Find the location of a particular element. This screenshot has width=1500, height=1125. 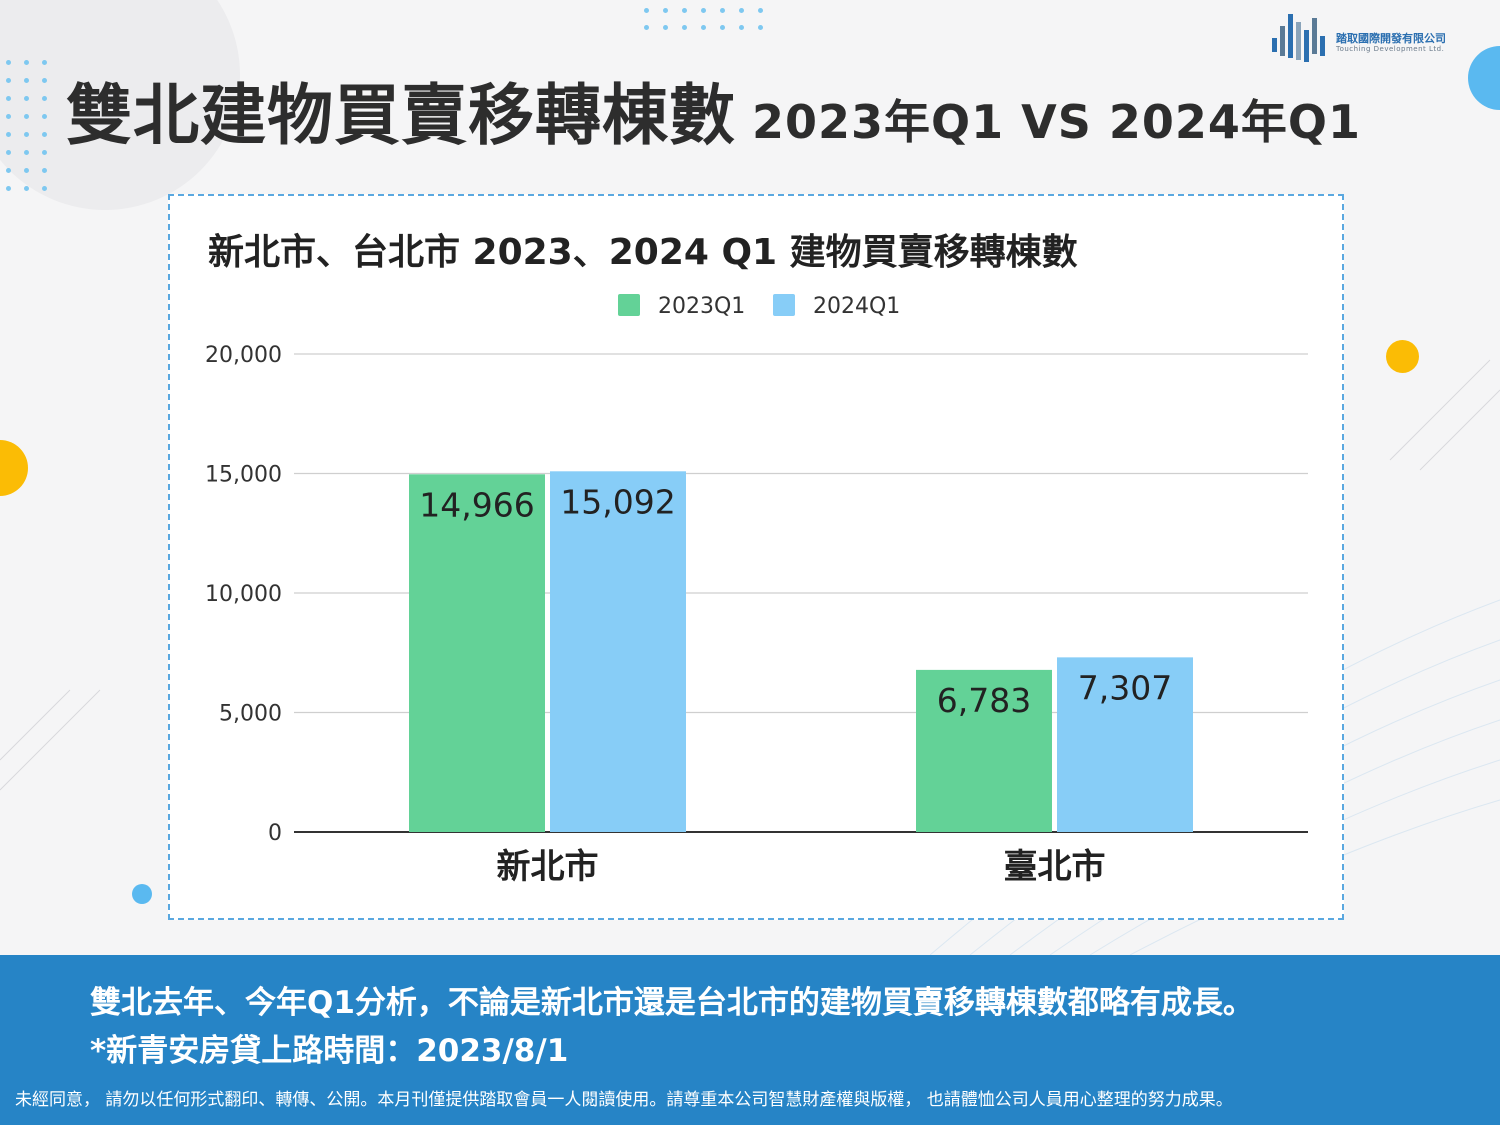

bar-value-label-2023Q1-0: 14,966 is located at coordinates (476, 504).